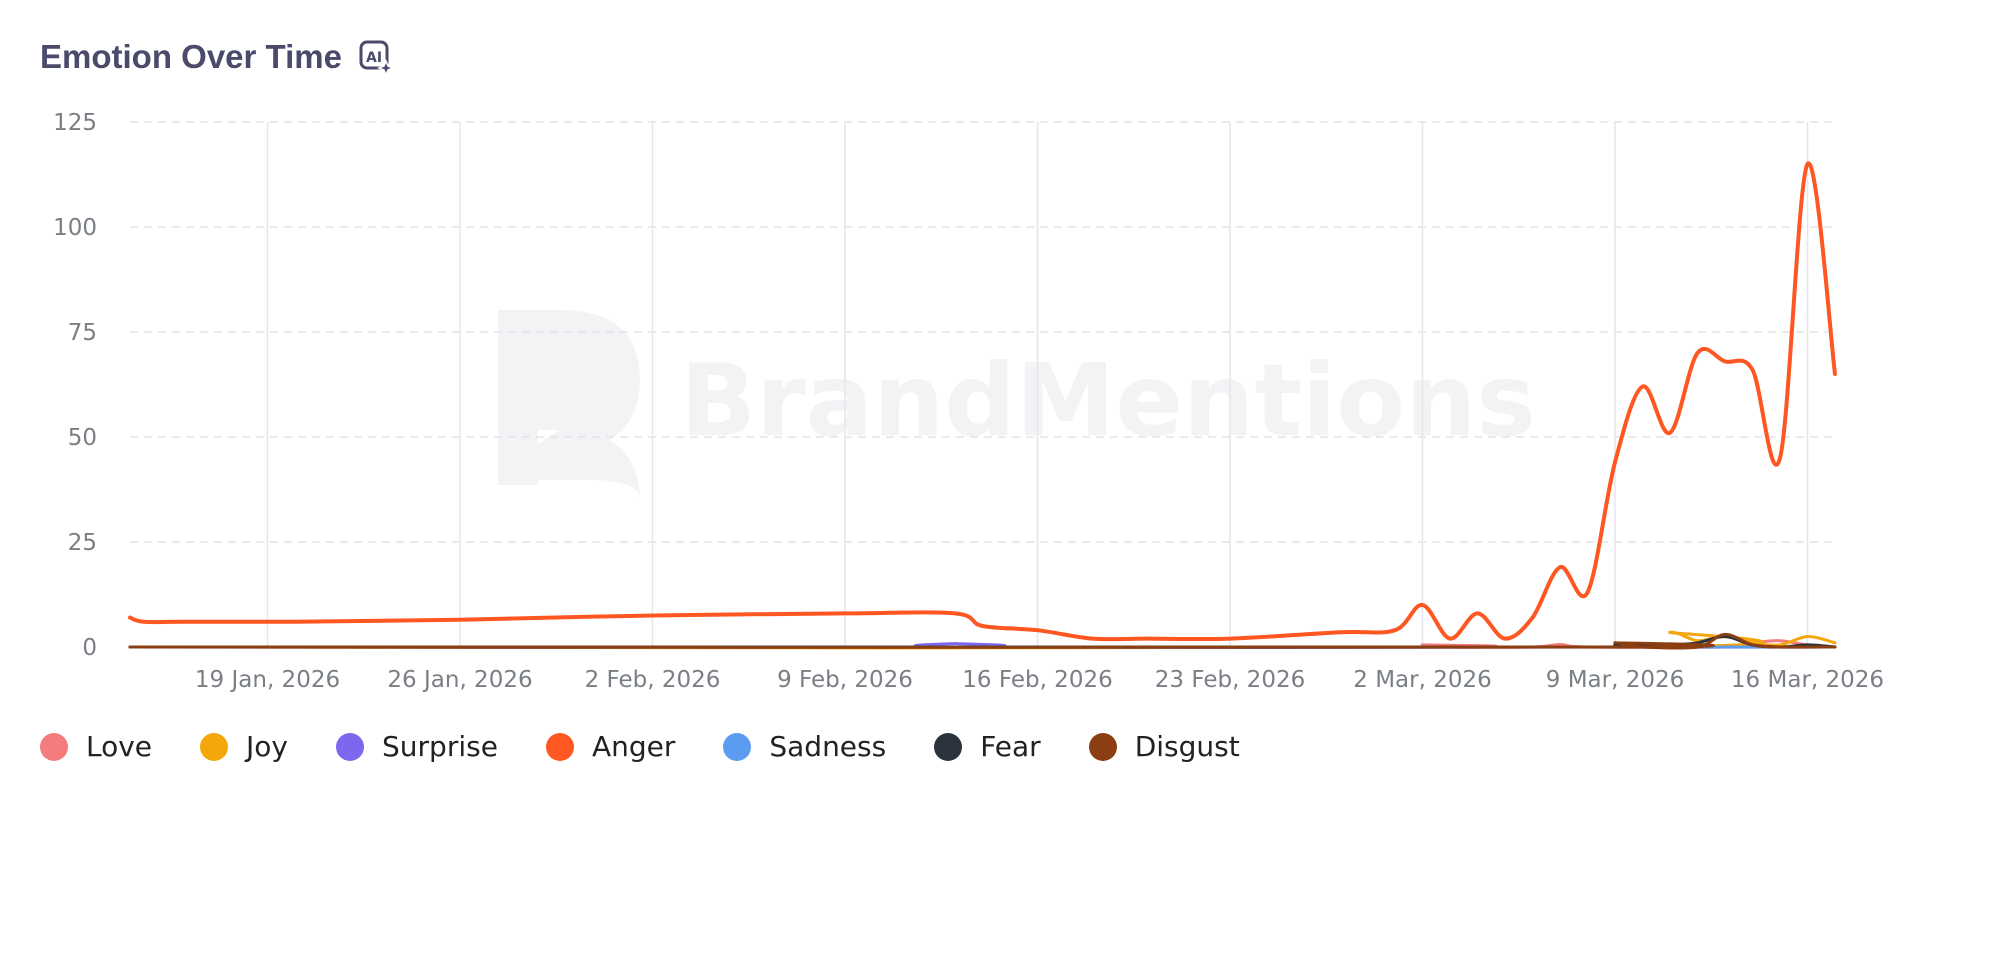  What do you see at coordinates (459, 680) in the screenshot?
I see `x-tick-label: 26 Jan, 2026` at bounding box center [459, 680].